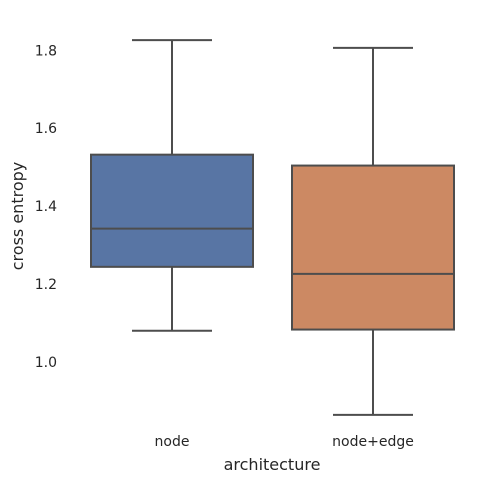  What do you see at coordinates (373, 442) in the screenshot?
I see `x-tick-label: node+edge` at bounding box center [373, 442].